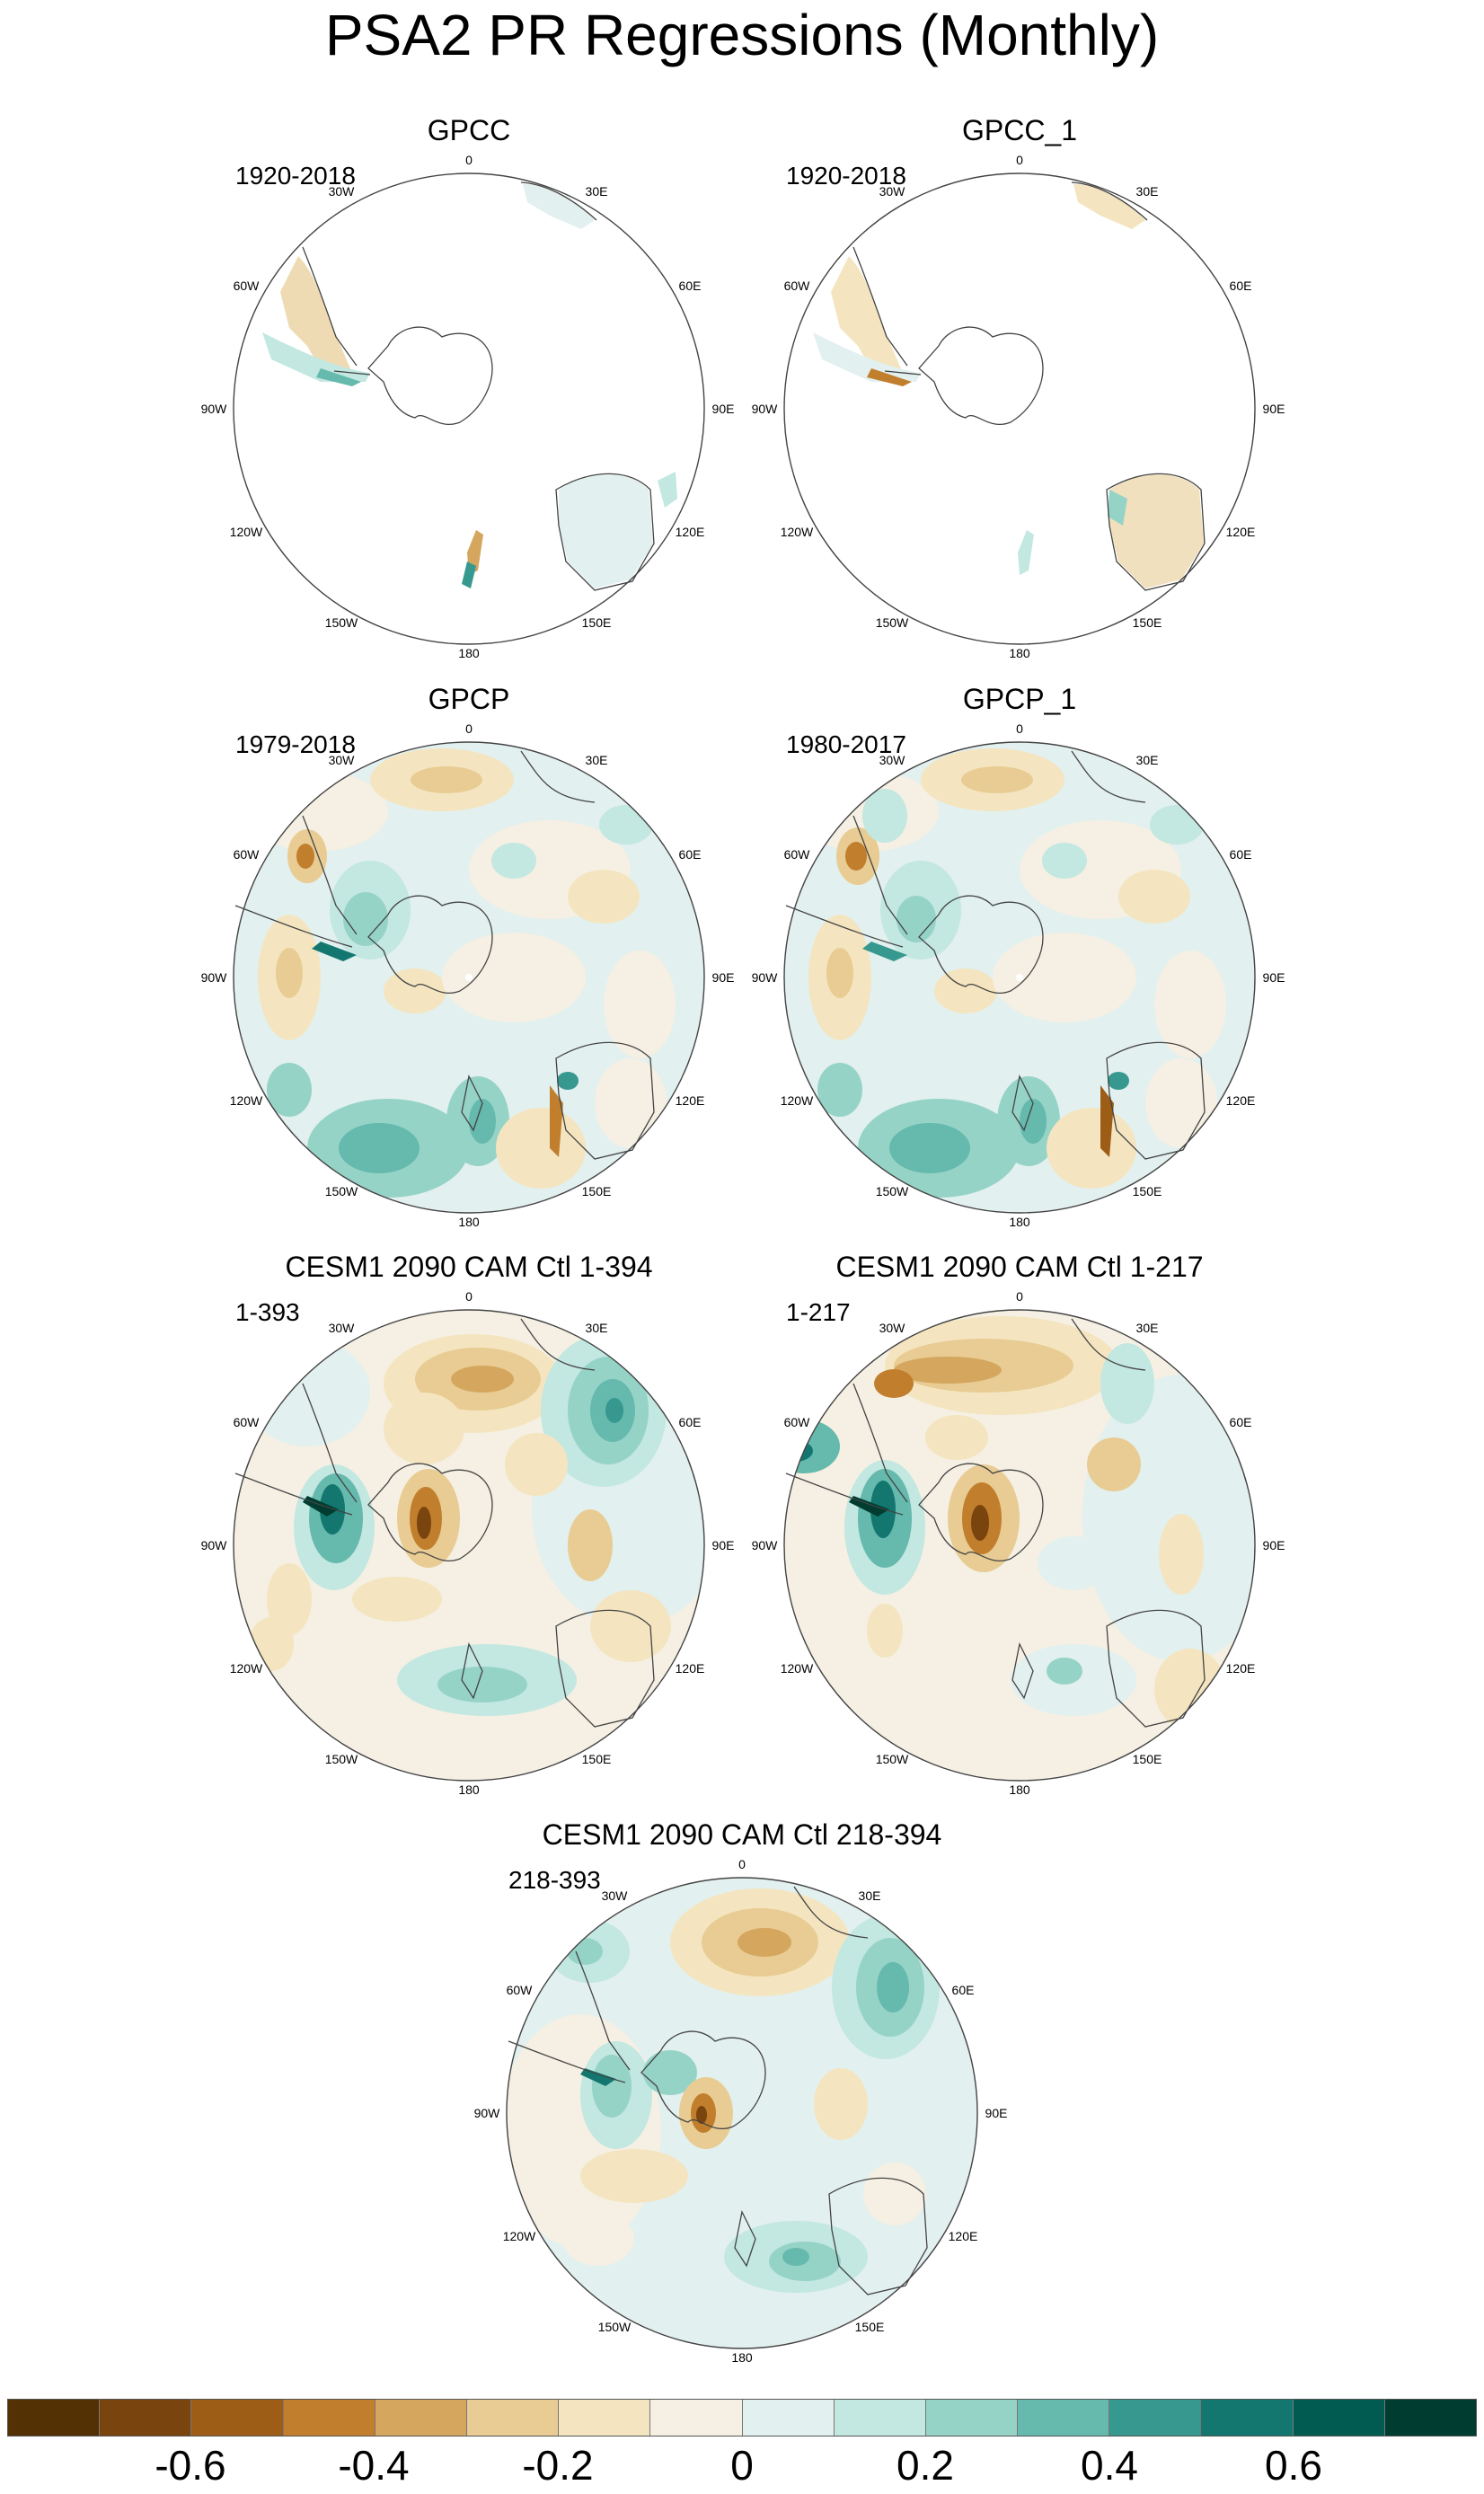 This screenshot has height=2494, width=1484. What do you see at coordinates (818, 1312) in the screenshot?
I see `panel-range: 1-217` at bounding box center [818, 1312].